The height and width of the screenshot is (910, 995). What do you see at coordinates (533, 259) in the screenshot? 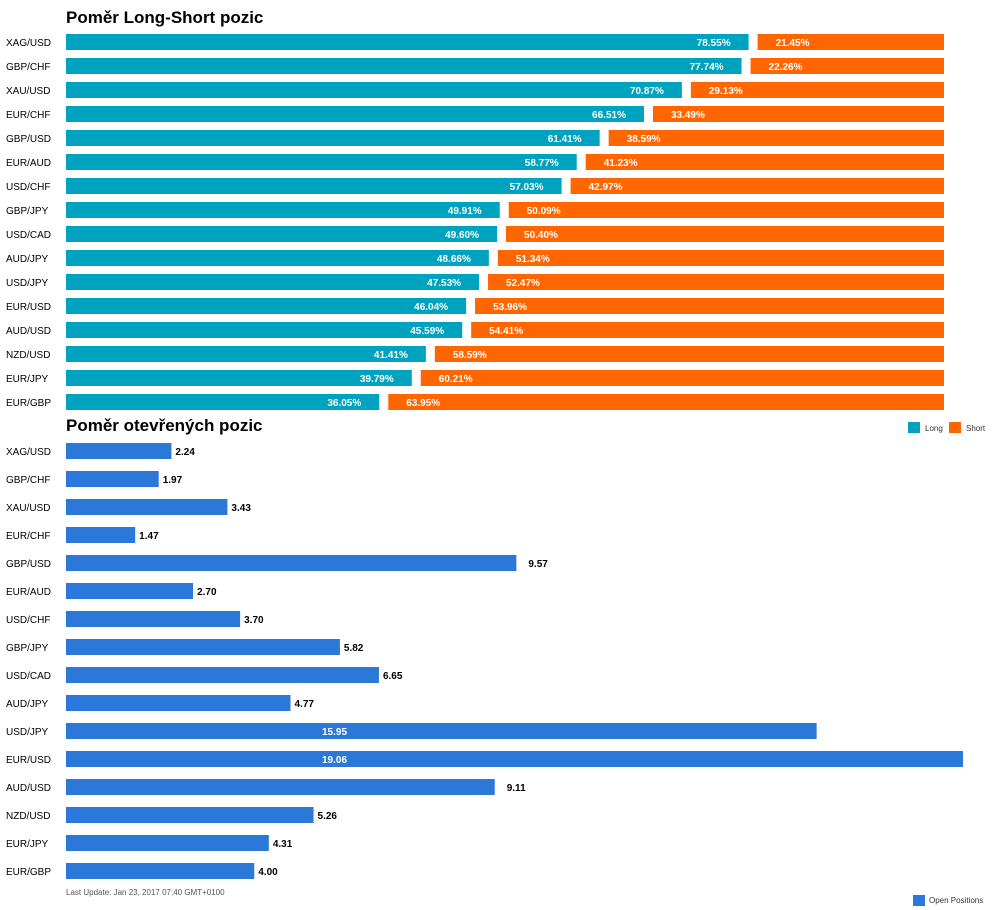
I see `short-value-label: 51.34%` at bounding box center [533, 259].